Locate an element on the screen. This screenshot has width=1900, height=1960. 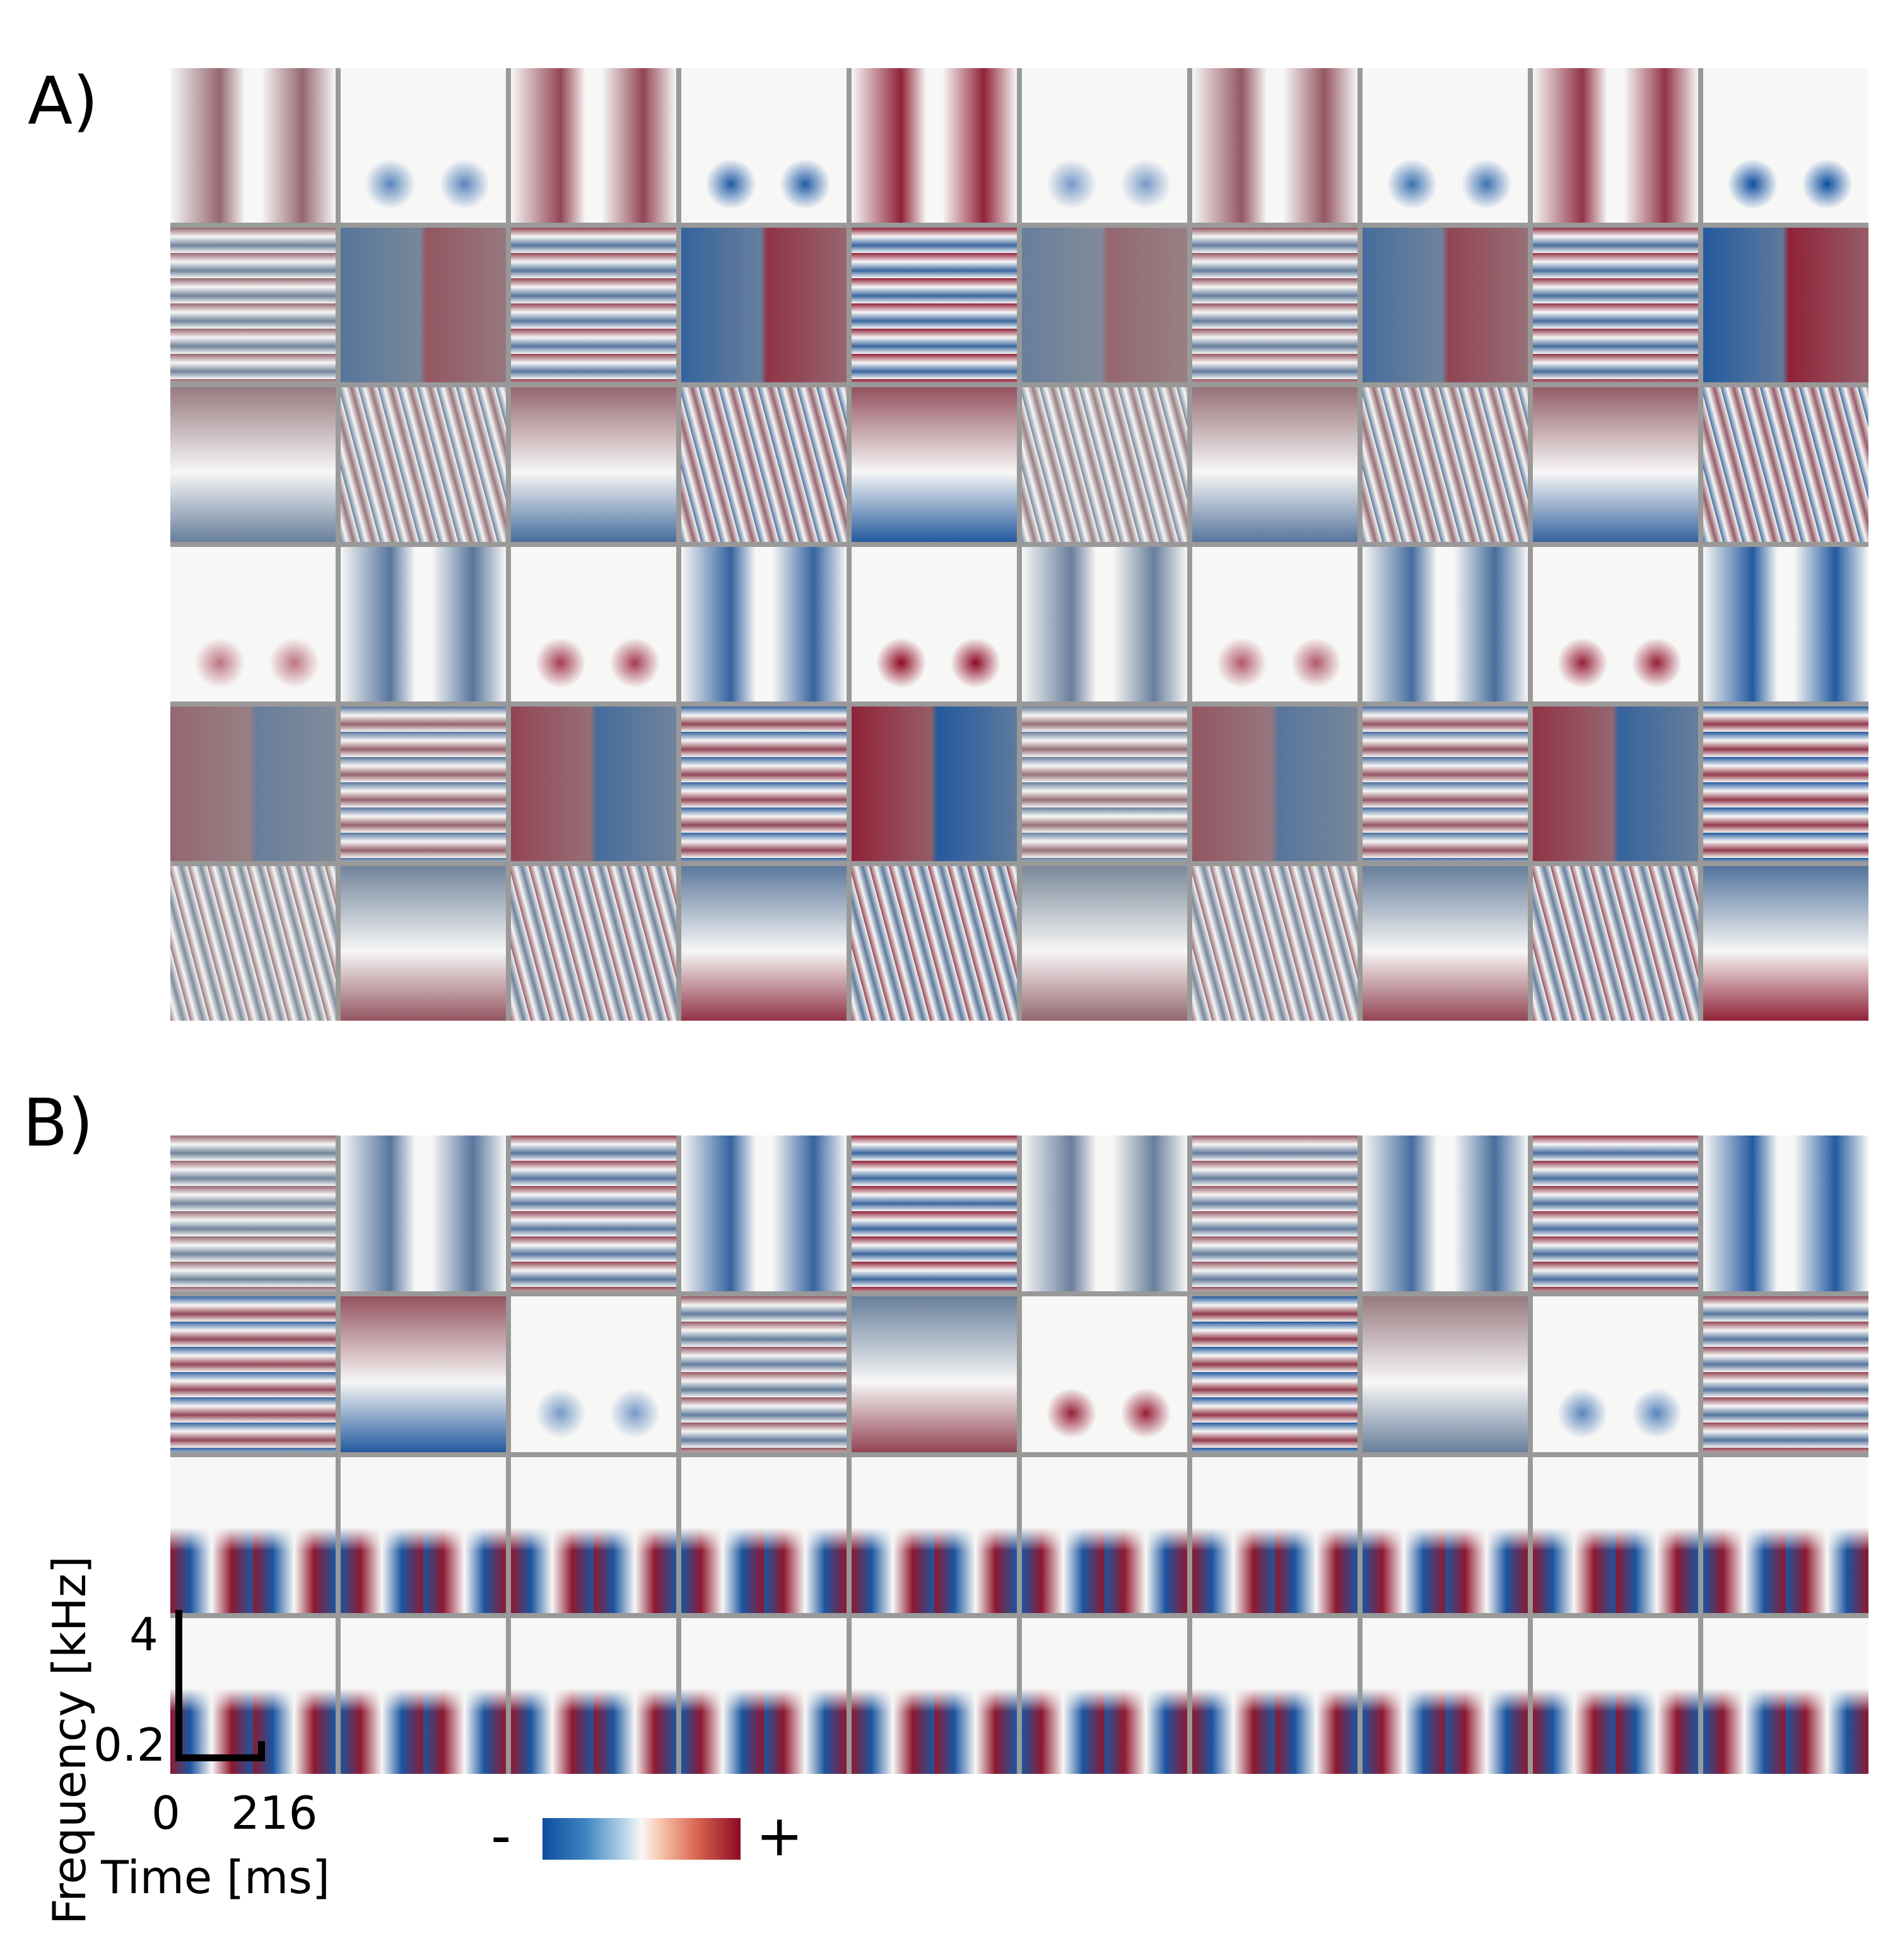
y-axis-label: Frequency [kHz] is located at coordinates (69, 1740).